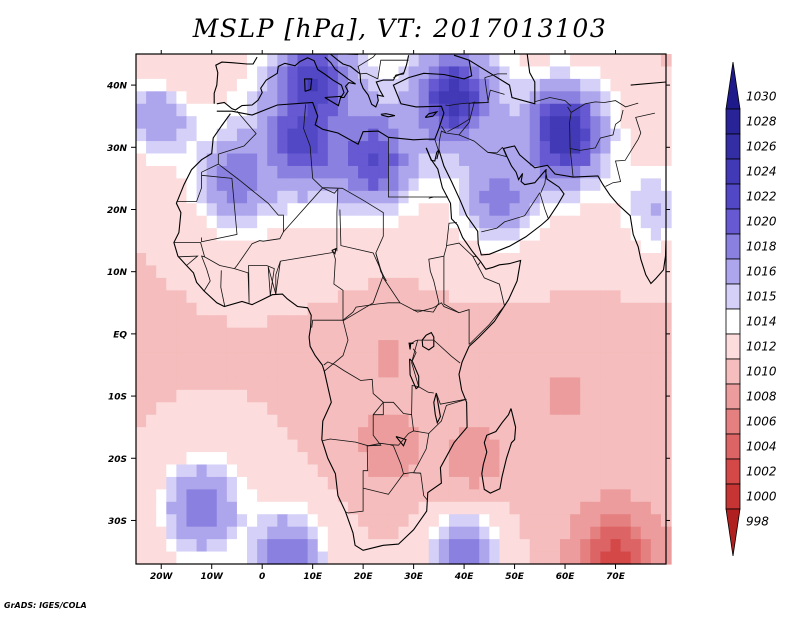  Describe the element at coordinates (45, 605) in the screenshot. I see `footer-credit: GrADS: IGES/COLA` at that location.